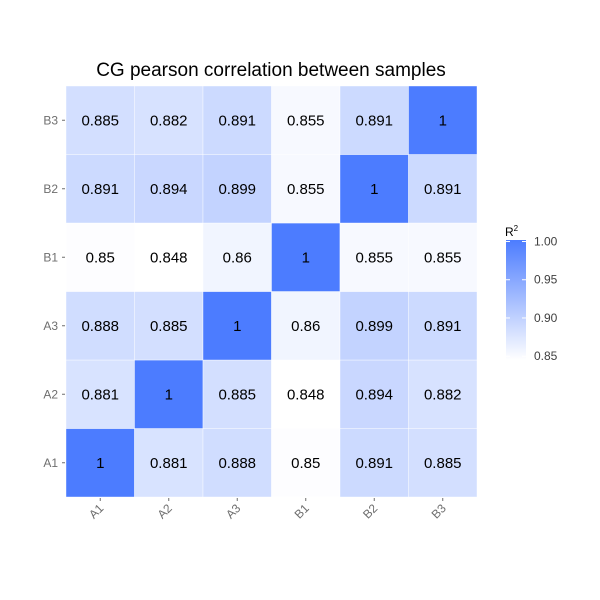  What do you see at coordinates (546, 242) in the screenshot?
I see `legend-tick-label: 1.00` at bounding box center [546, 242].